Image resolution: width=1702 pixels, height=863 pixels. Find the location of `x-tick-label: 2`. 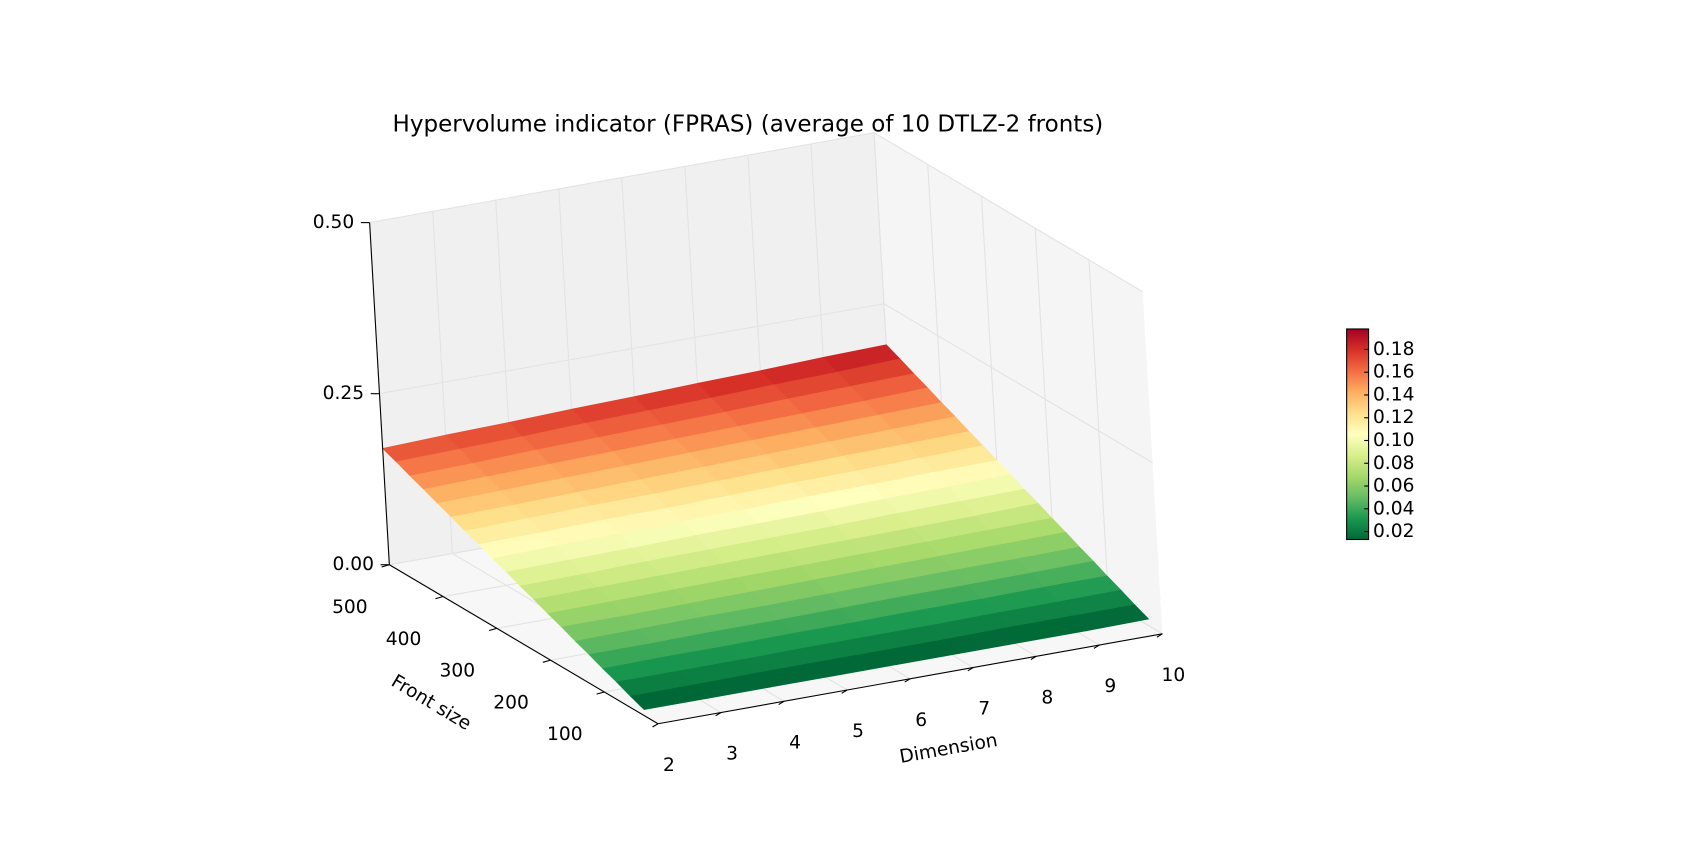

x-tick-label: 2 is located at coordinates (669, 765).